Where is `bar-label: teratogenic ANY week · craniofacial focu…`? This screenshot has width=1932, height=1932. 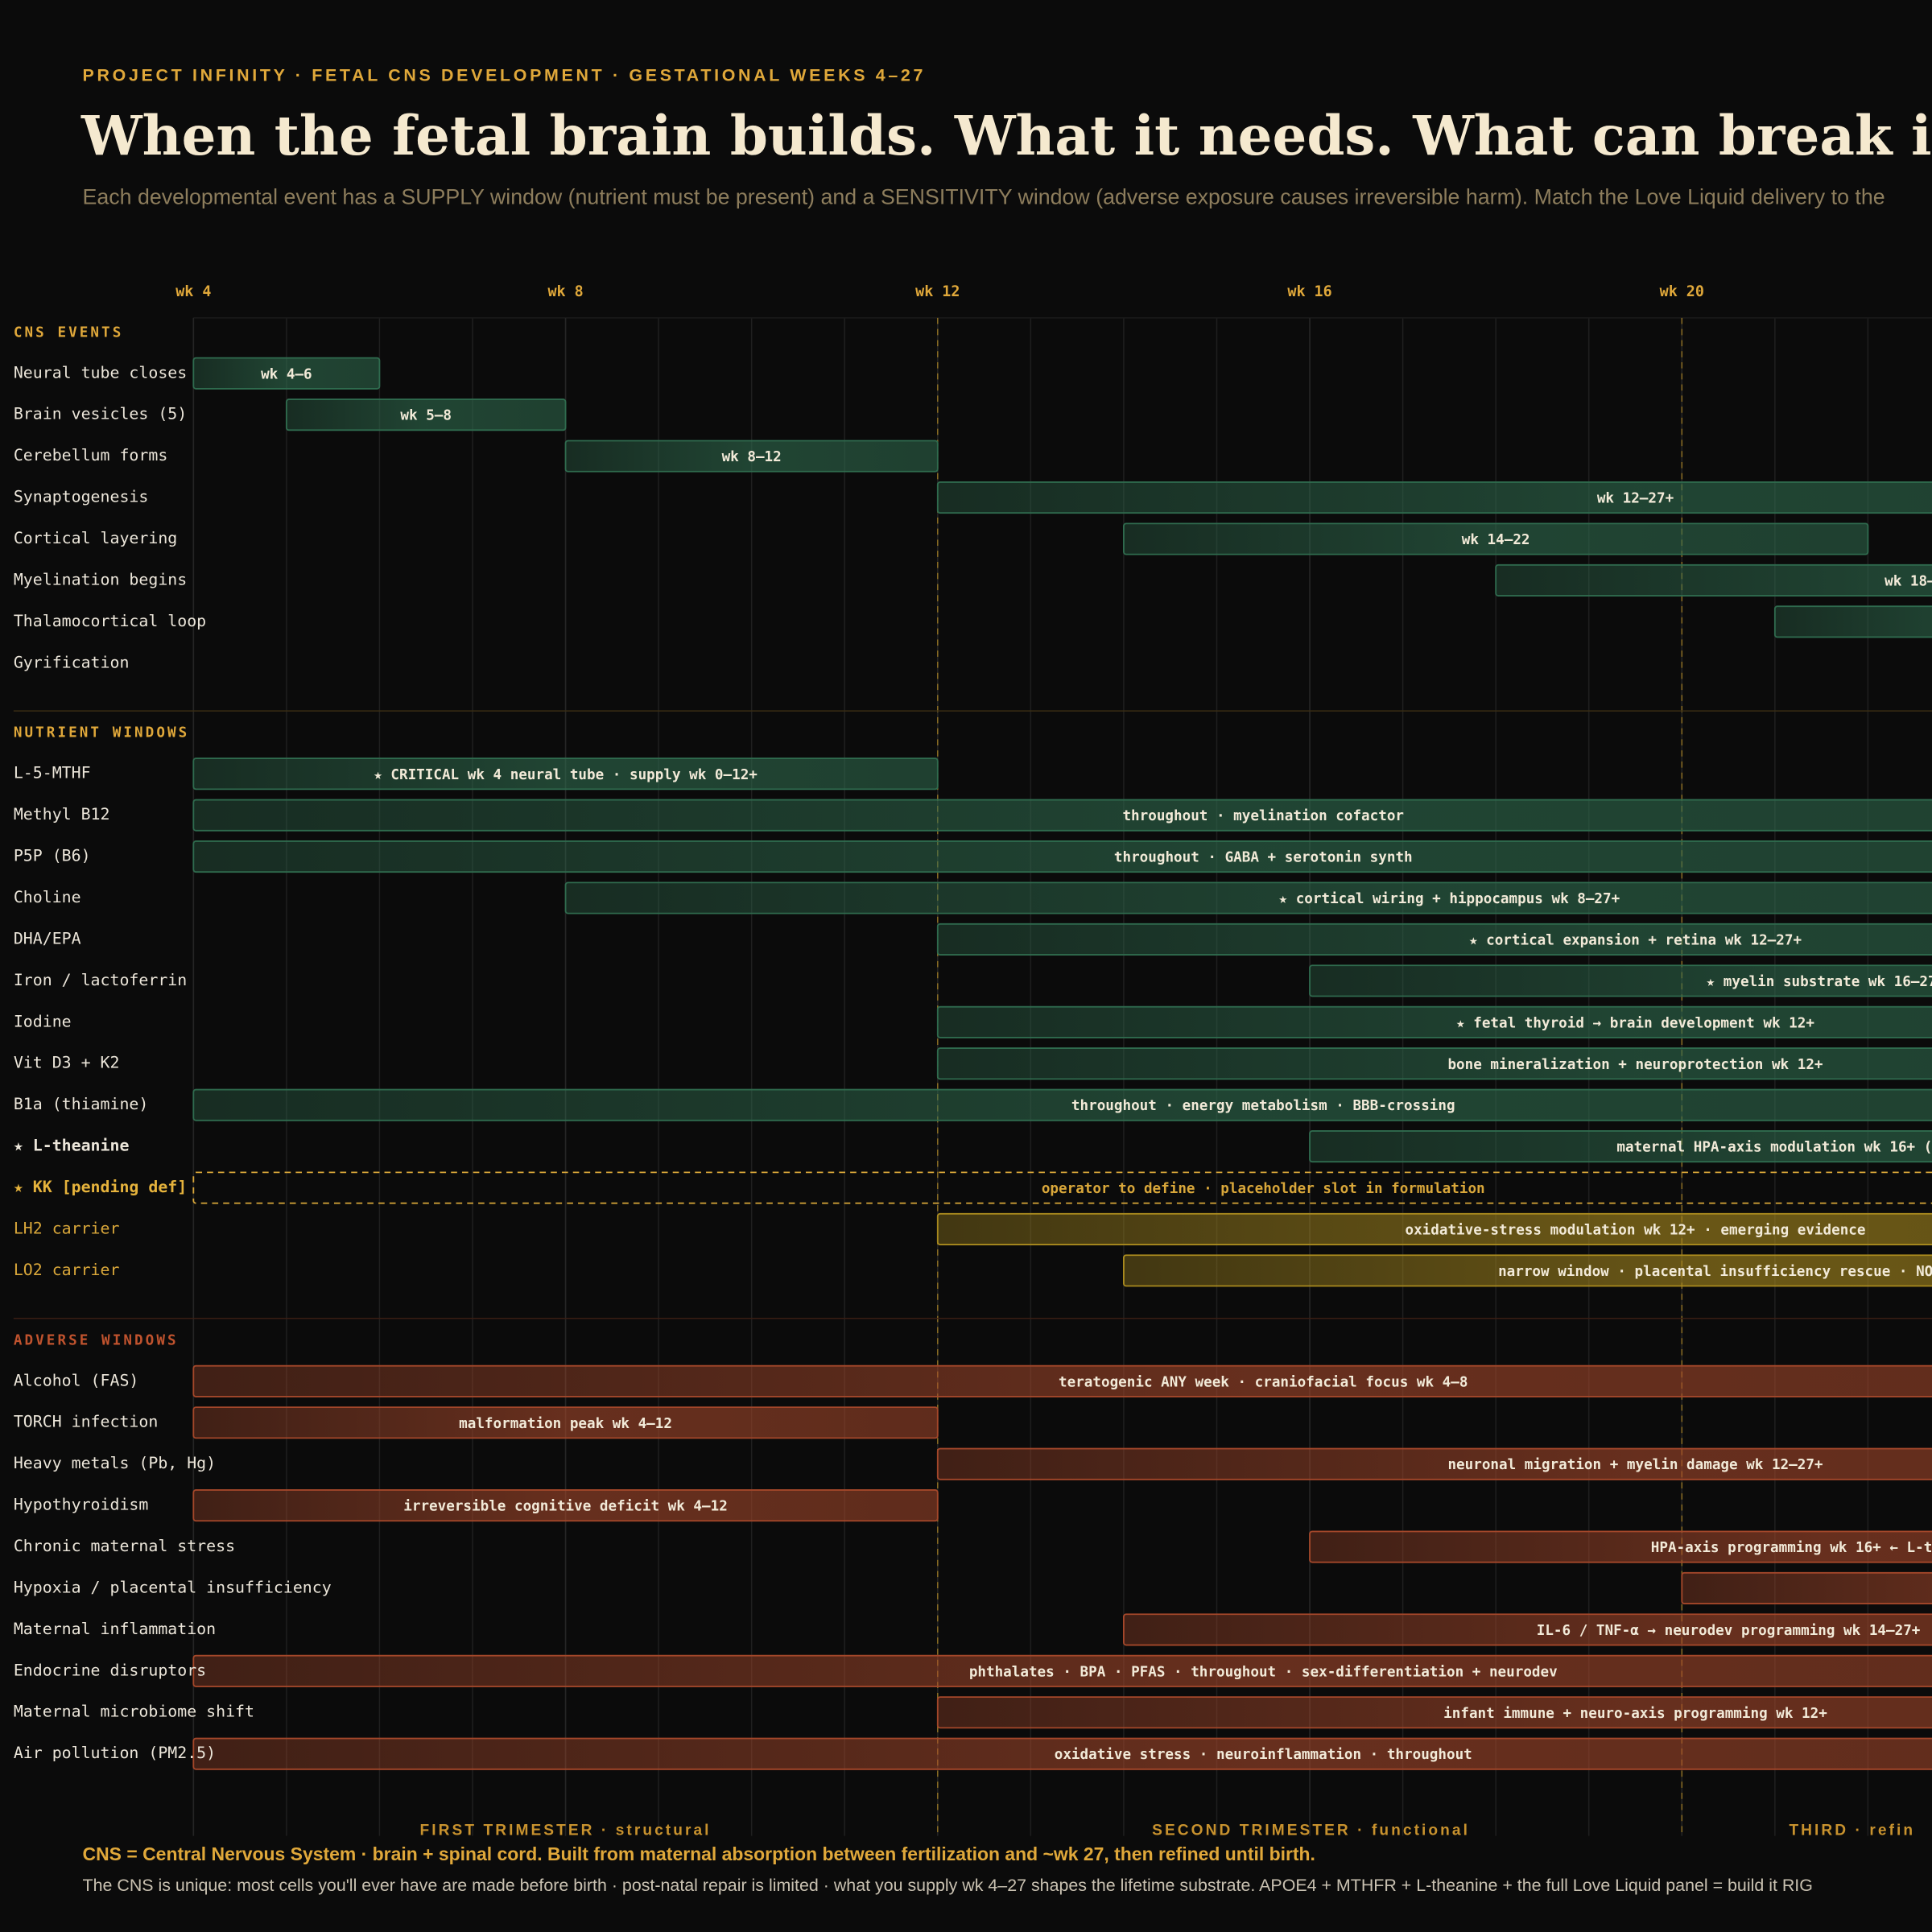 bar-label: teratogenic ANY week · craniofacial focu… is located at coordinates (1263, 1382).